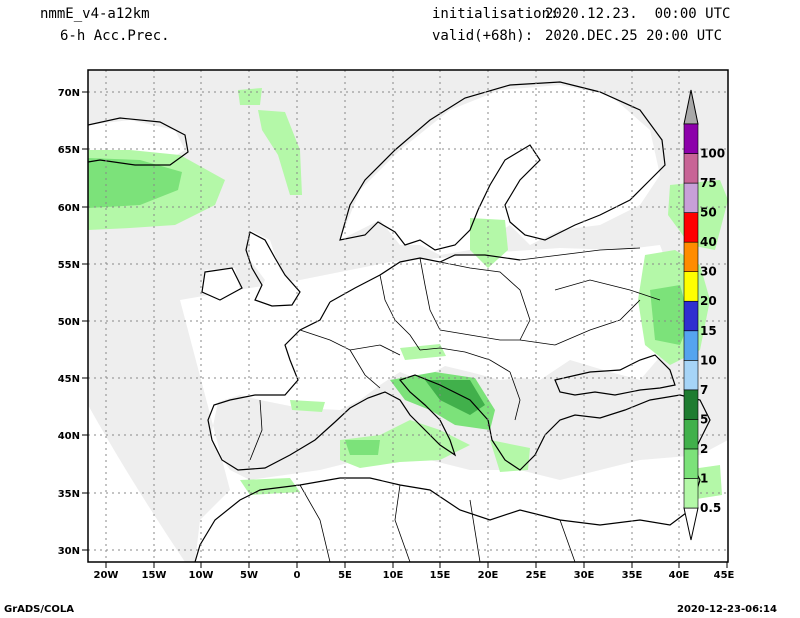 The image size is (800, 618). What do you see at coordinates (345, 575) in the screenshot?
I see `lon-label-5e: 5E` at bounding box center [345, 575].